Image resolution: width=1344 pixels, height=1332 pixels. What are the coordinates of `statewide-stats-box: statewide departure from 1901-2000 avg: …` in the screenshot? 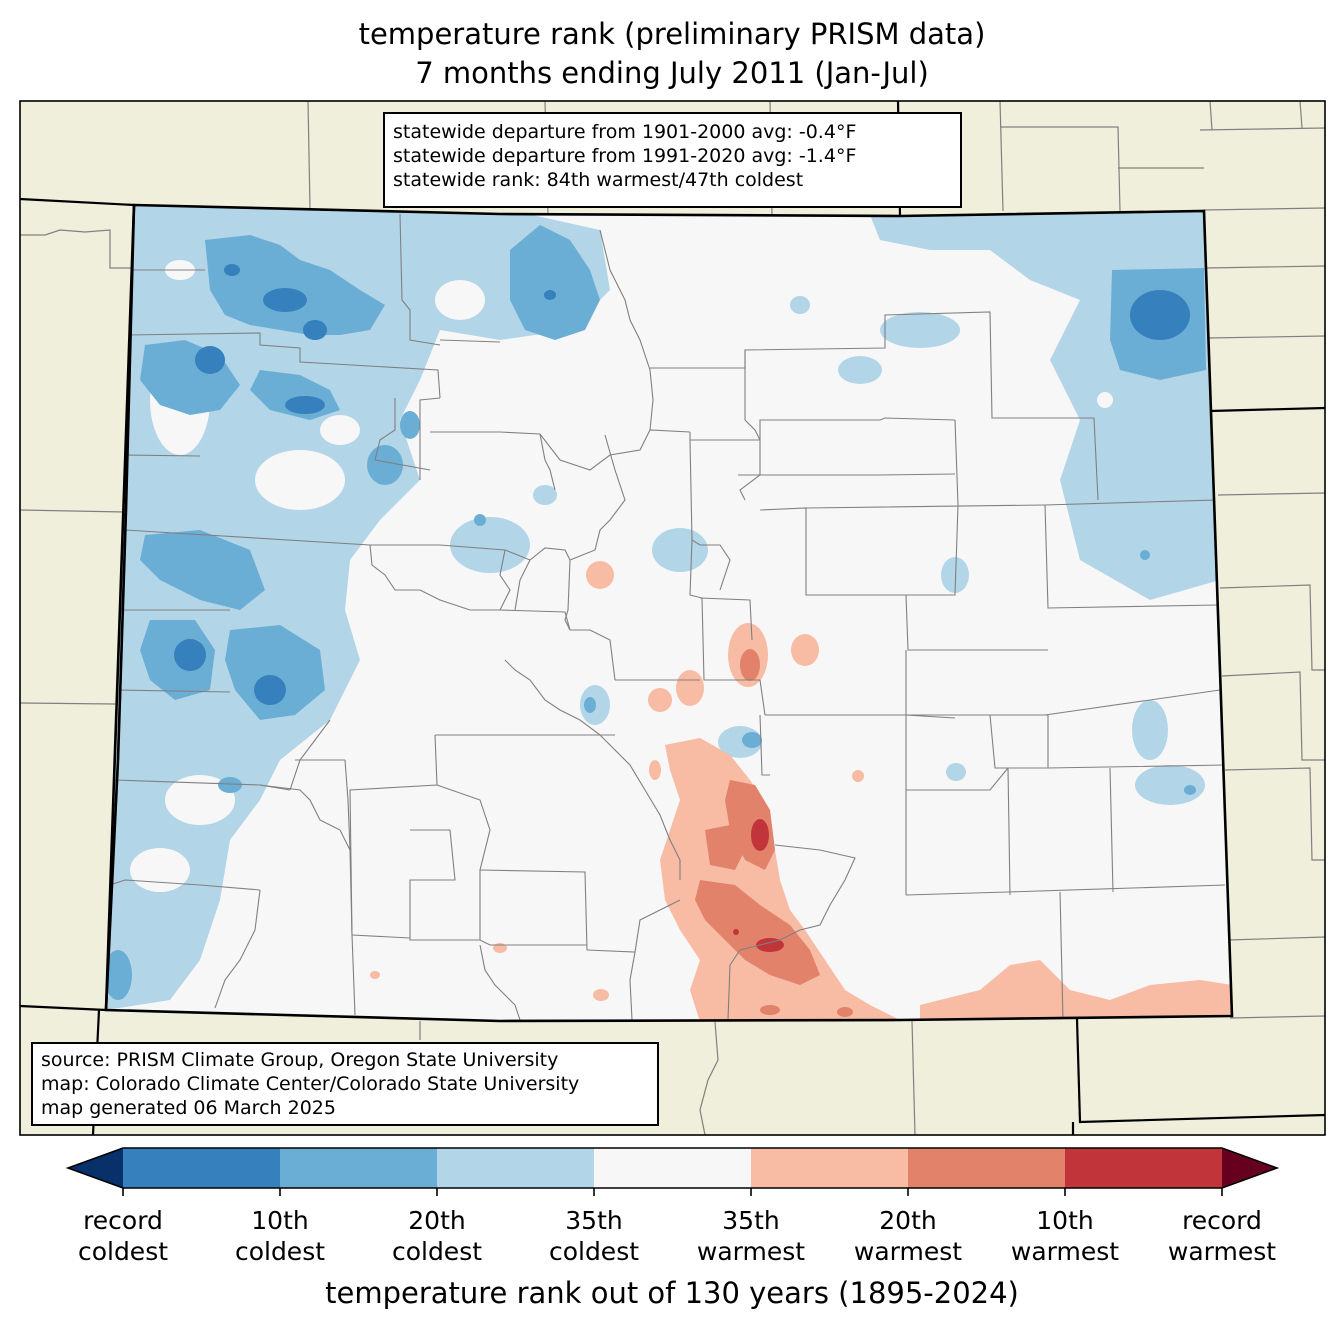 It's located at (672, 160).